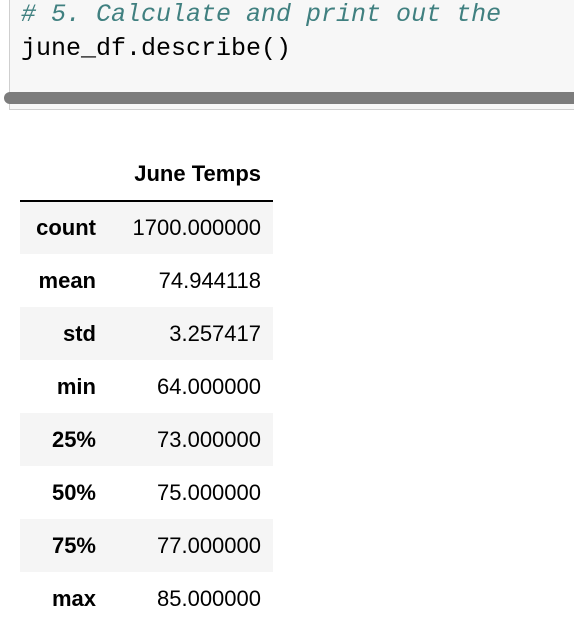 This screenshot has width=574, height=618. Describe the element at coordinates (215, 333) in the screenshot. I see `row-value: 3.257417` at that location.